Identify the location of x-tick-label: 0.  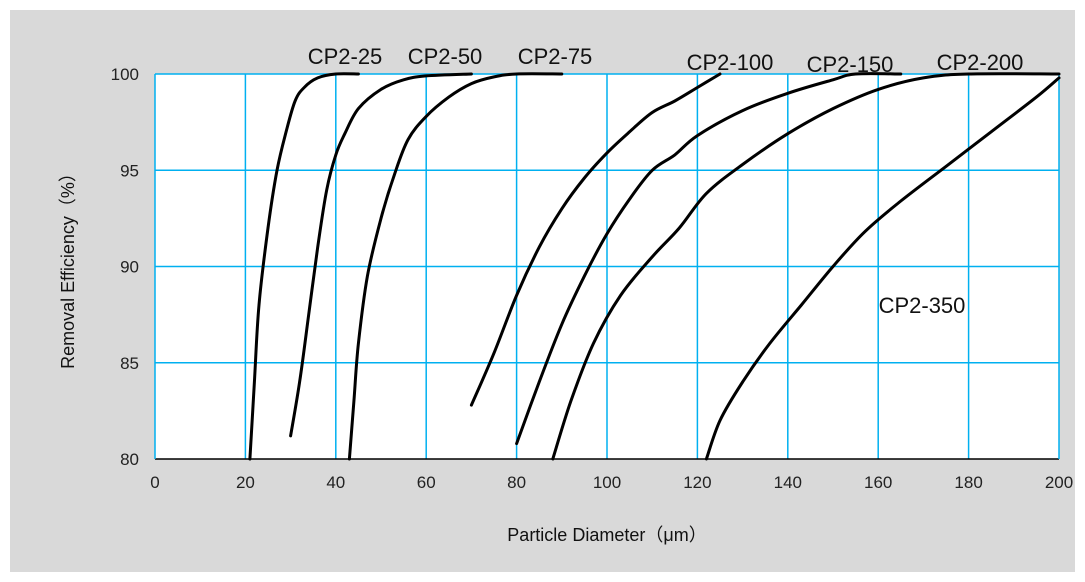
(154, 482).